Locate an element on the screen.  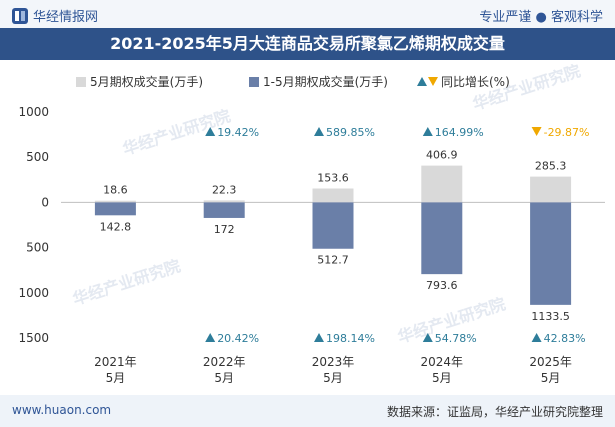
y-tick-label: 1500 is located at coordinates (33, 338).